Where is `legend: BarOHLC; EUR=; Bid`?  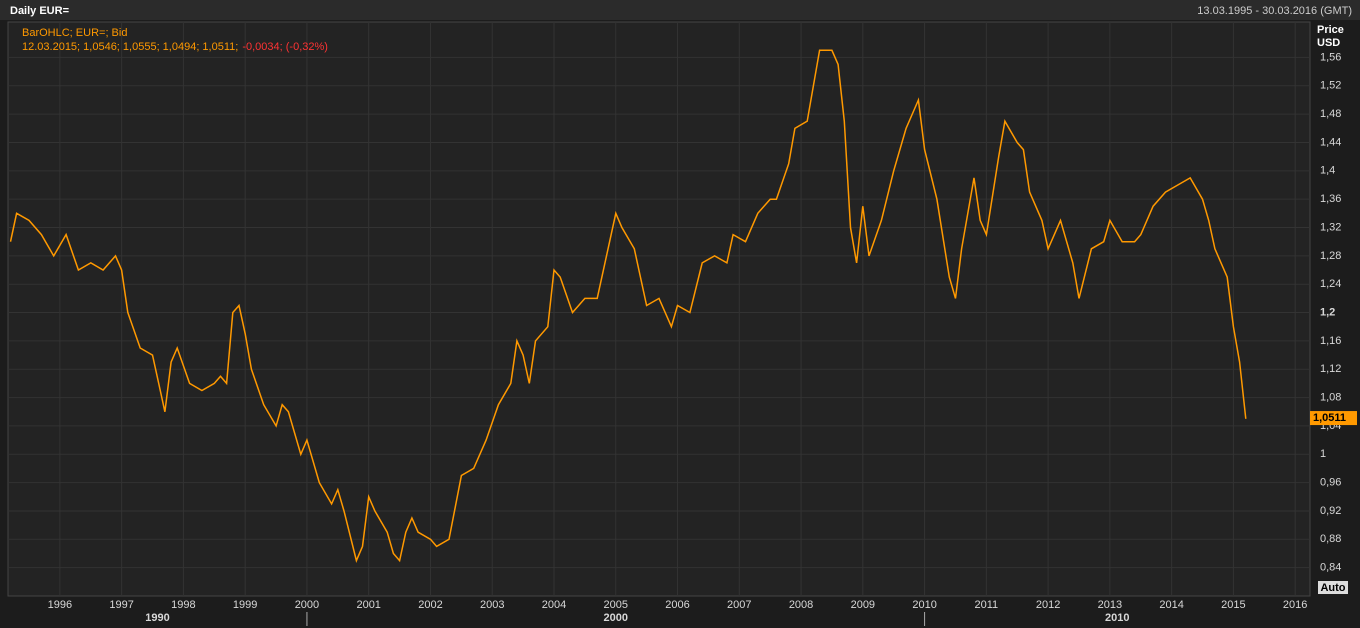 legend: BarOHLC; EUR=; Bid is located at coordinates (74, 33).